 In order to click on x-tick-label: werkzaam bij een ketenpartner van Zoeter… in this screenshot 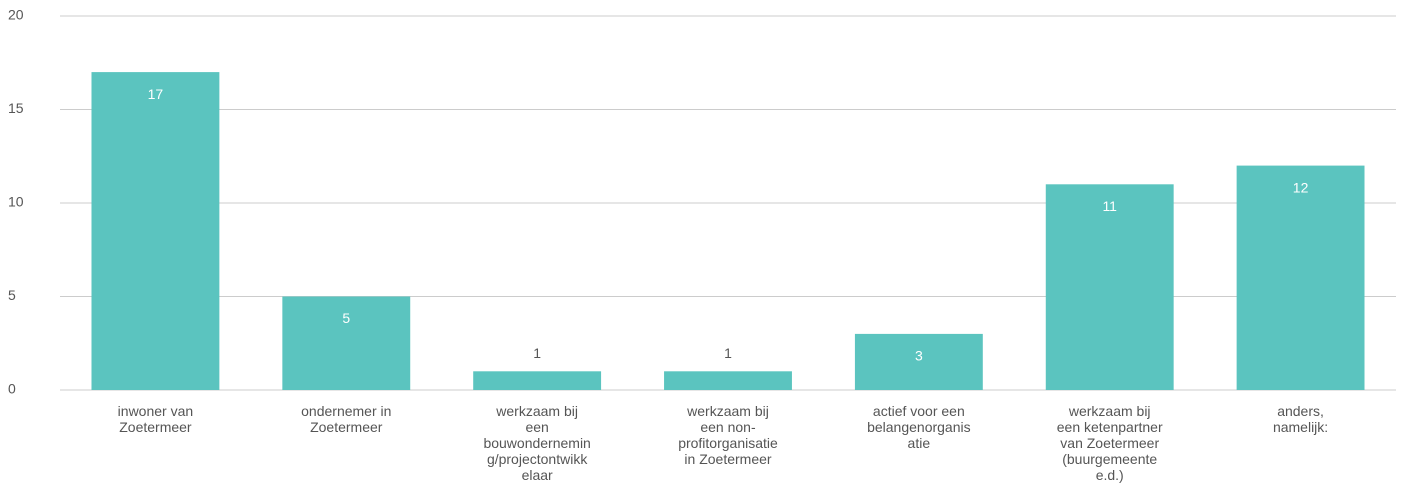, I will do `click(1109, 443)`.